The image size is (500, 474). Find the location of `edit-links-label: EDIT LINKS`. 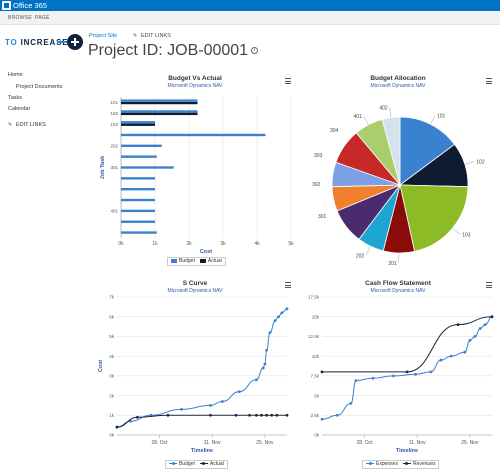

edit-links-label: EDIT LINKS is located at coordinates (156, 36).